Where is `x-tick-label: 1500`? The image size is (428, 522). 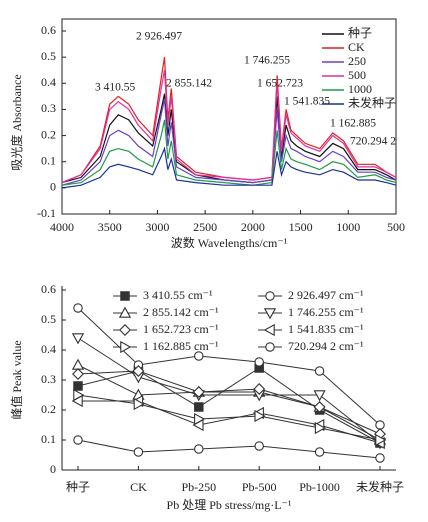 x-tick-label: 1500 is located at coordinates (301, 227).